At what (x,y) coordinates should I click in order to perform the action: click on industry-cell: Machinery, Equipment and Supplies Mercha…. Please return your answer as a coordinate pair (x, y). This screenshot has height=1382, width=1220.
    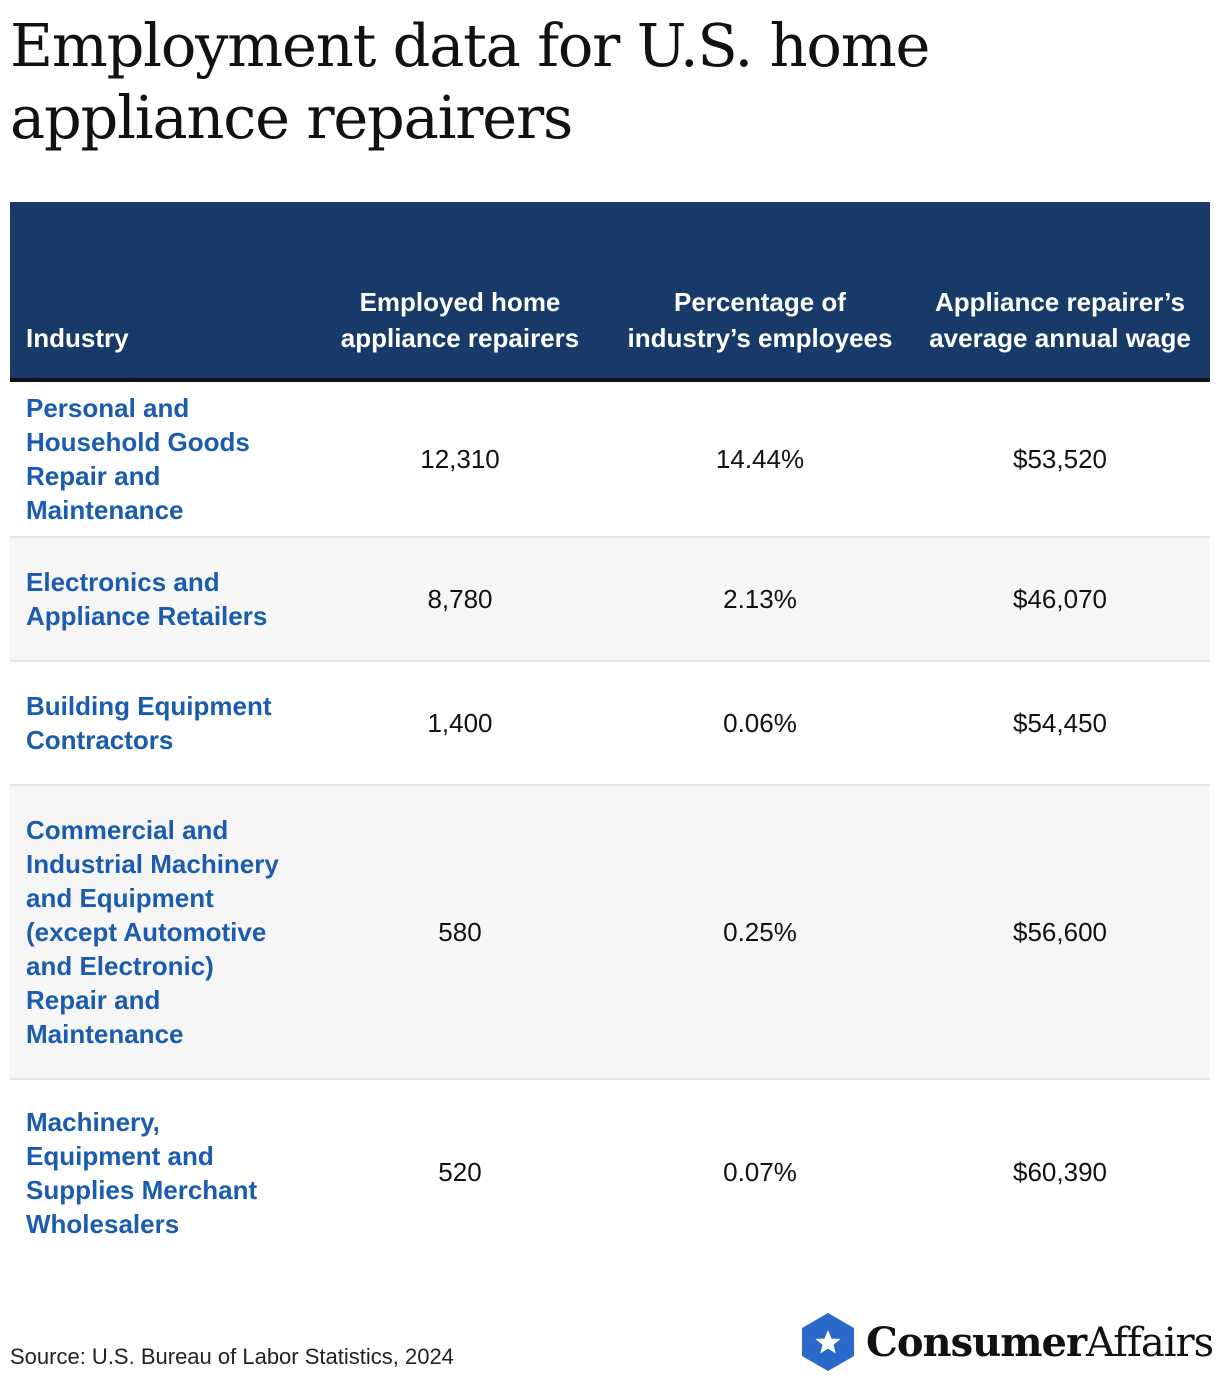
    Looking at the image, I should click on (142, 1172).